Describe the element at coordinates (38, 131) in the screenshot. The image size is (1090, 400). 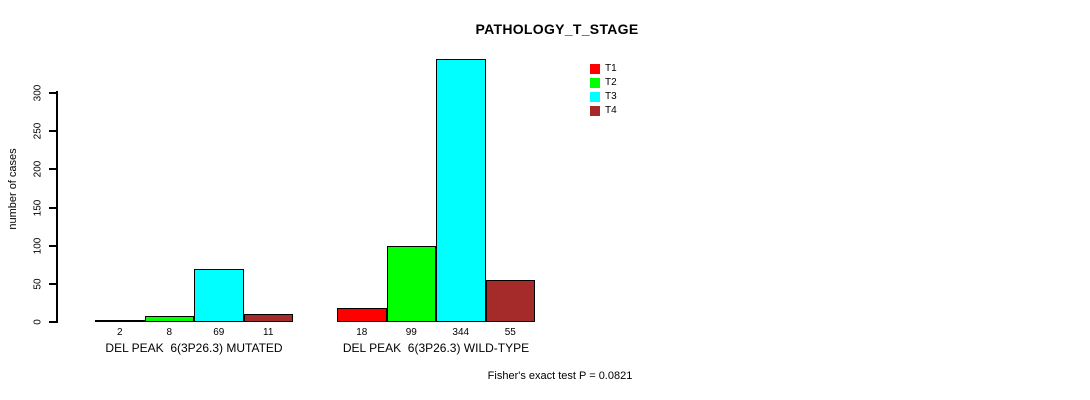
I see `y-axis-tick-label: 250` at that location.